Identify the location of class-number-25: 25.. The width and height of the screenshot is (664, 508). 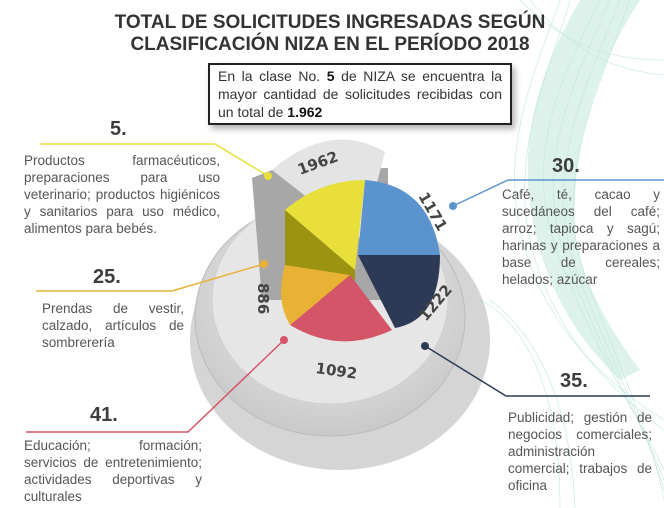
(107, 277).